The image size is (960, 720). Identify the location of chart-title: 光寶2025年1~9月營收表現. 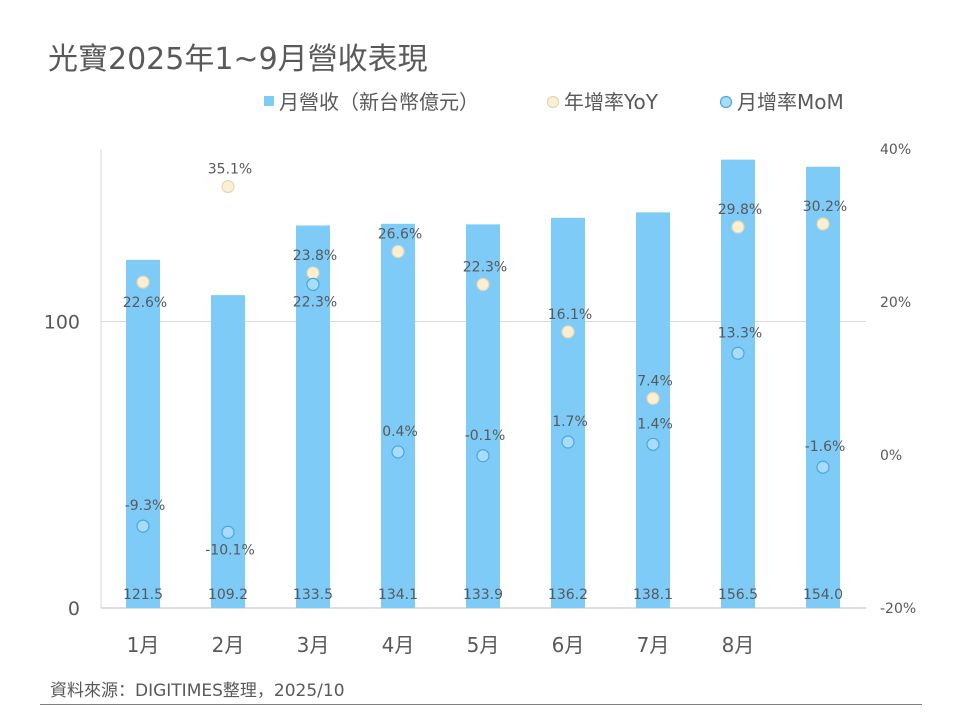
(238, 59).